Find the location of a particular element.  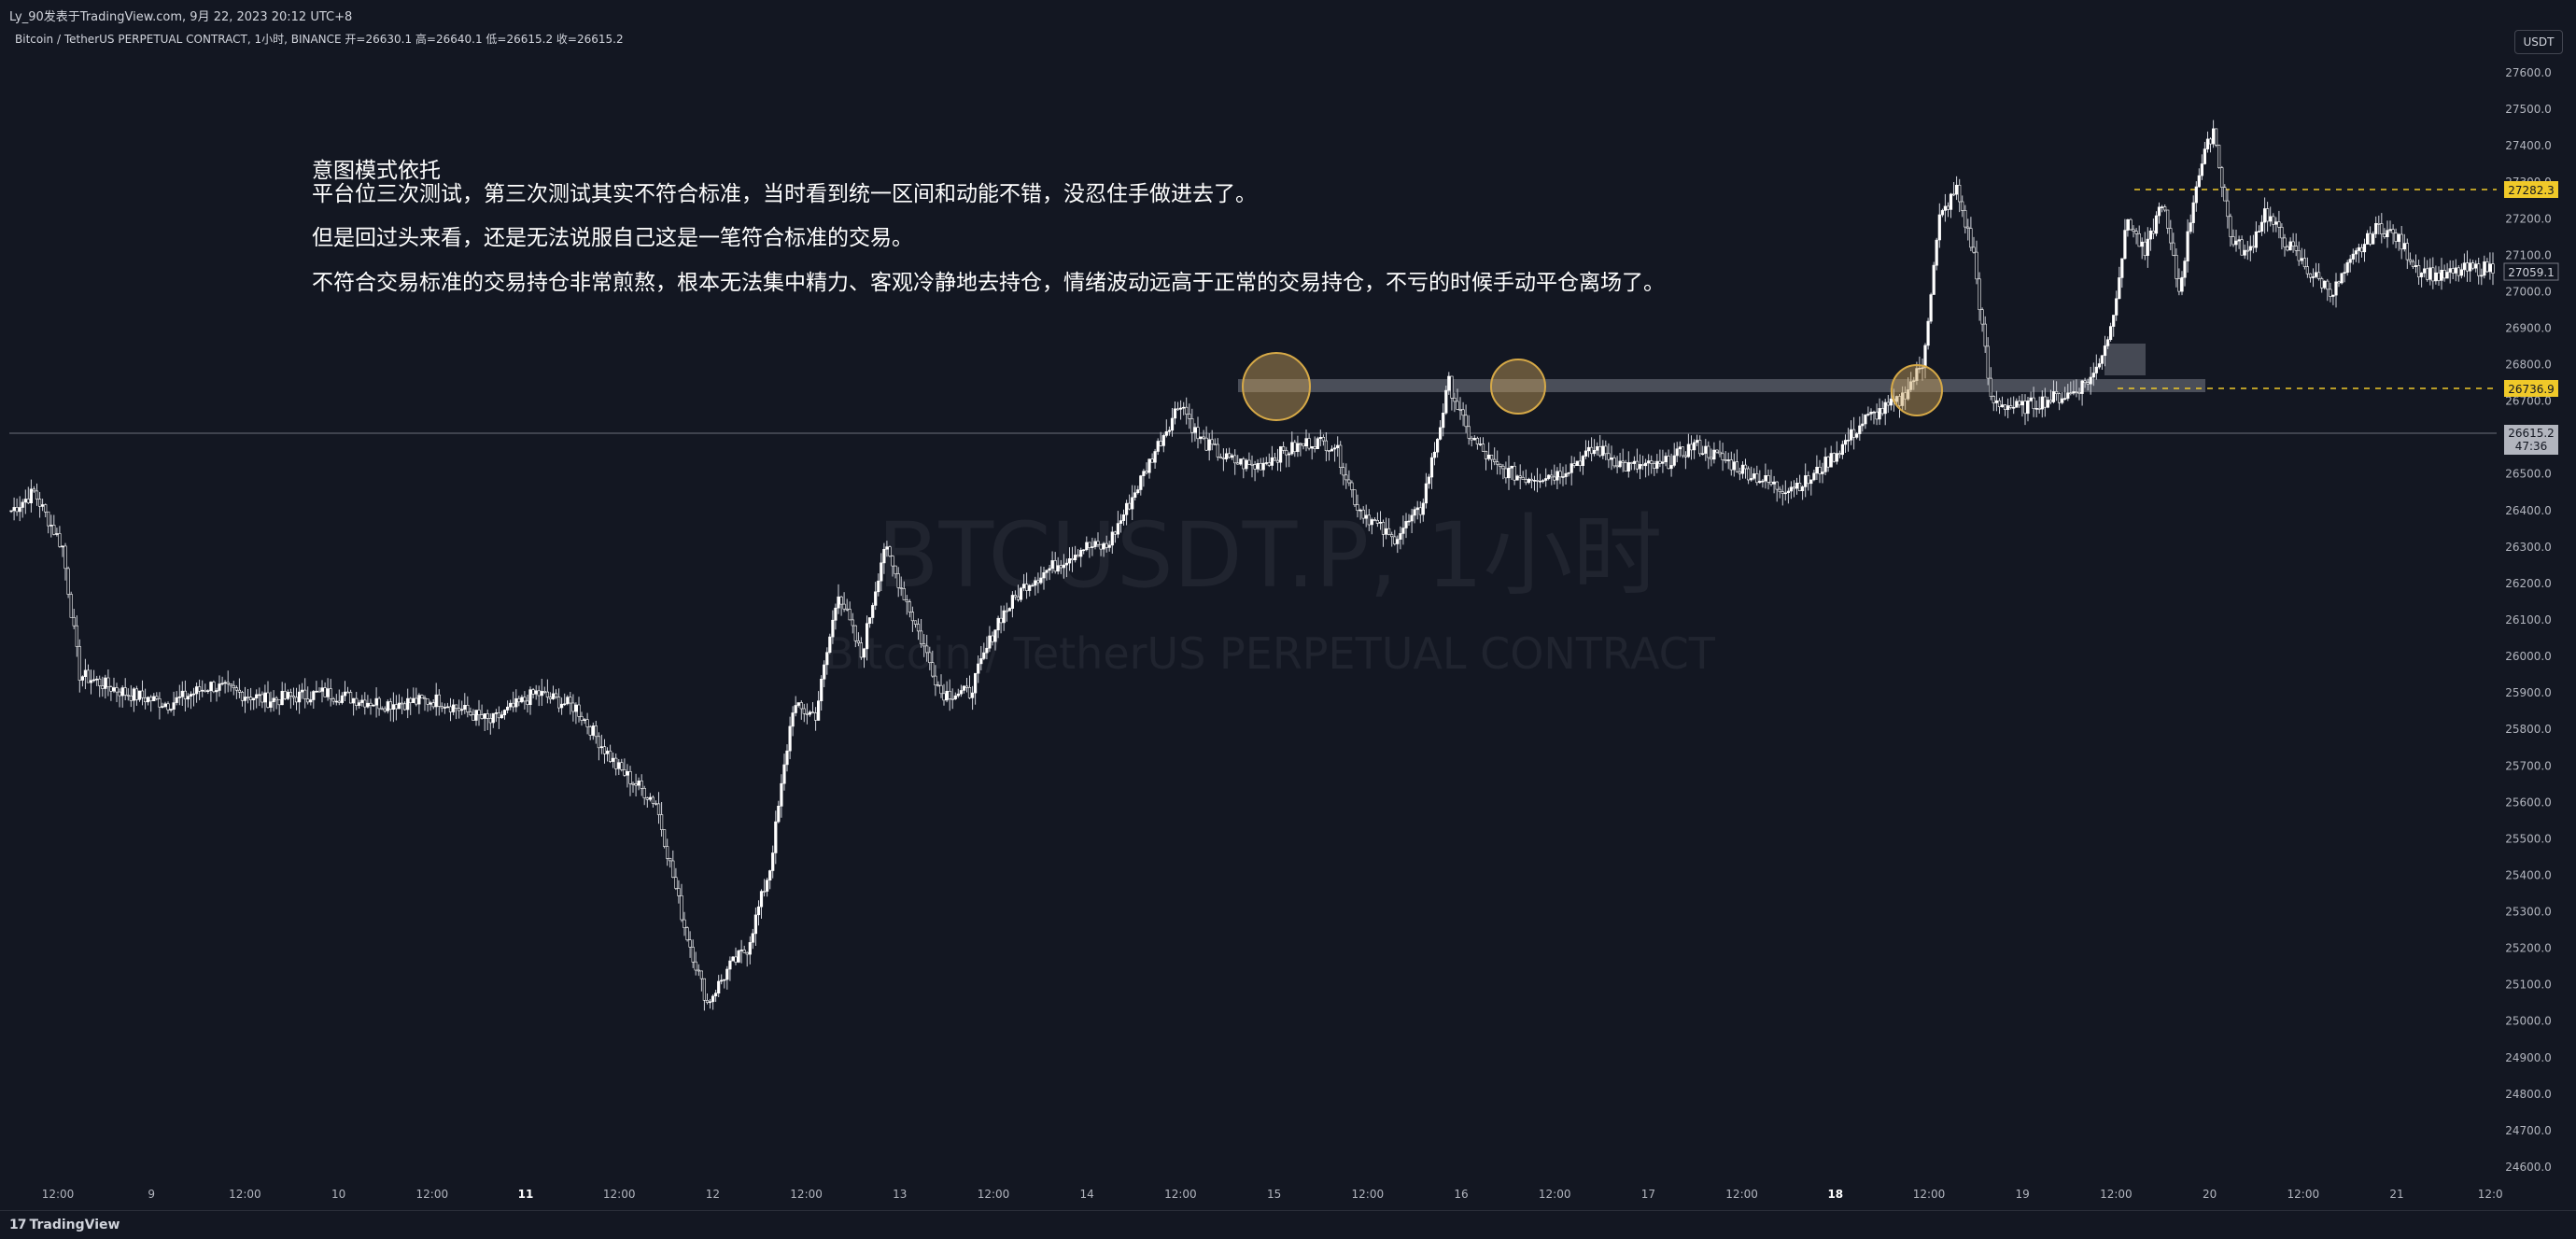

tradingview-logo: 17 TradingView is located at coordinates (64, 1225).